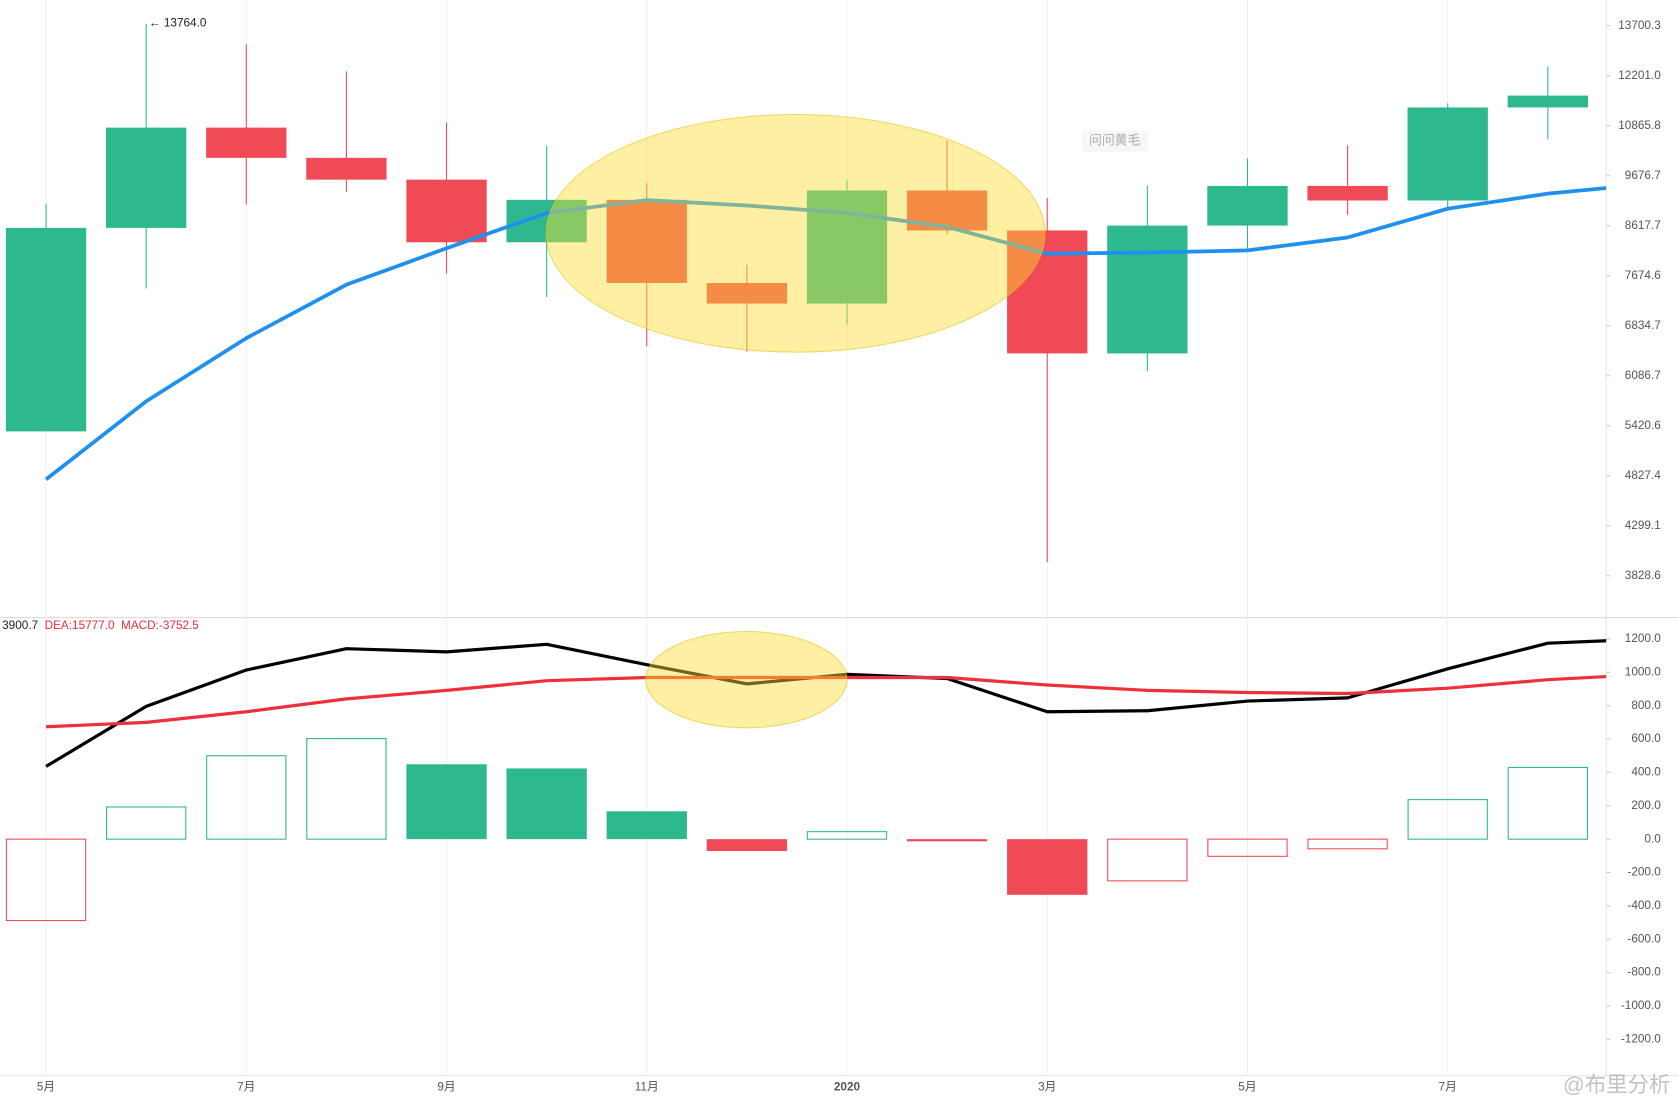 This screenshot has height=1111, width=1679. I want to click on y-tick-label: -1200.0, so click(1641, 1038).